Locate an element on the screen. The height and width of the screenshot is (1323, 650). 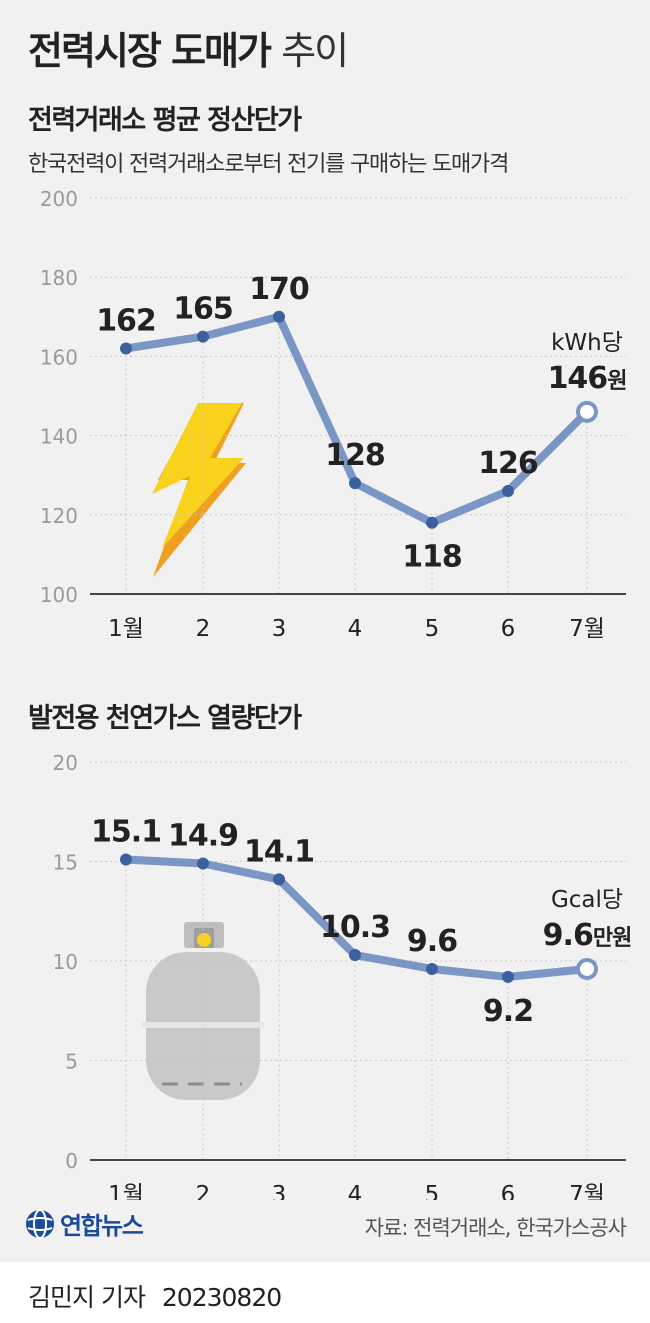
y-tick-label: 200 is located at coordinates (59, 199).